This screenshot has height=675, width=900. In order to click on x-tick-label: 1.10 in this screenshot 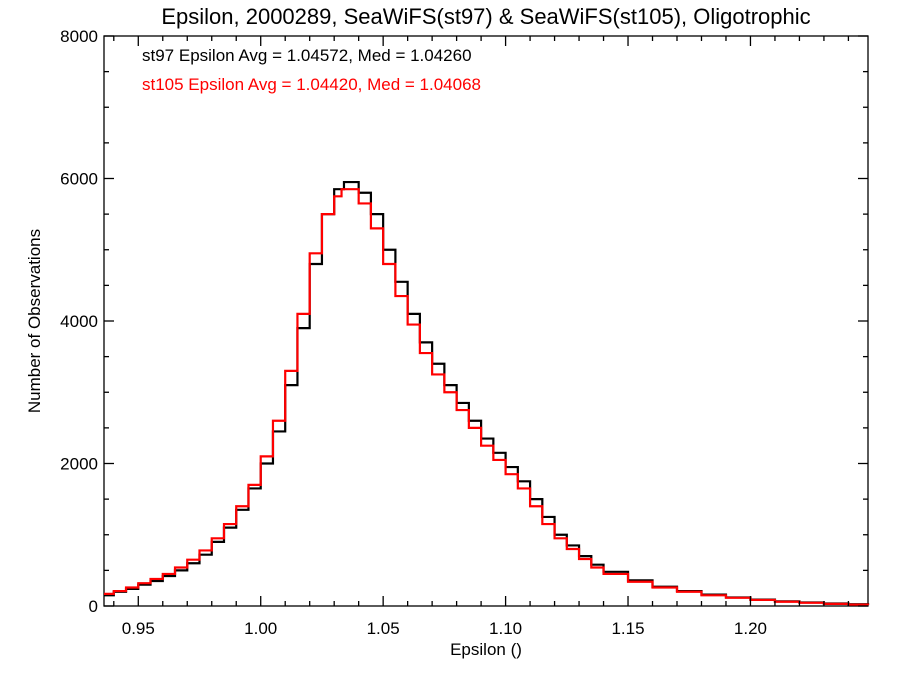, I will do `click(505, 628)`.